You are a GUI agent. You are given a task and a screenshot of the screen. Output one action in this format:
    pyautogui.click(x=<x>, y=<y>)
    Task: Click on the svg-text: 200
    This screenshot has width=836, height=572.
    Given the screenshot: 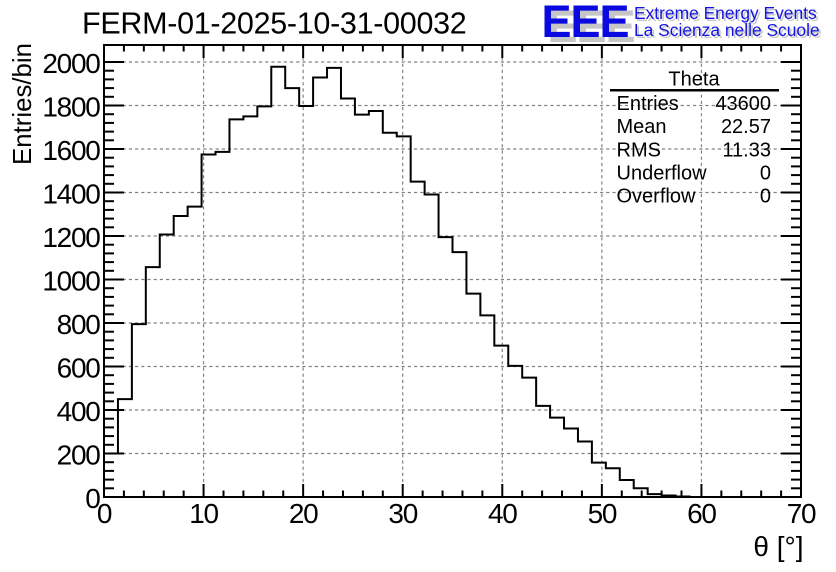 What is the action you would take?
    pyautogui.click(x=79, y=455)
    